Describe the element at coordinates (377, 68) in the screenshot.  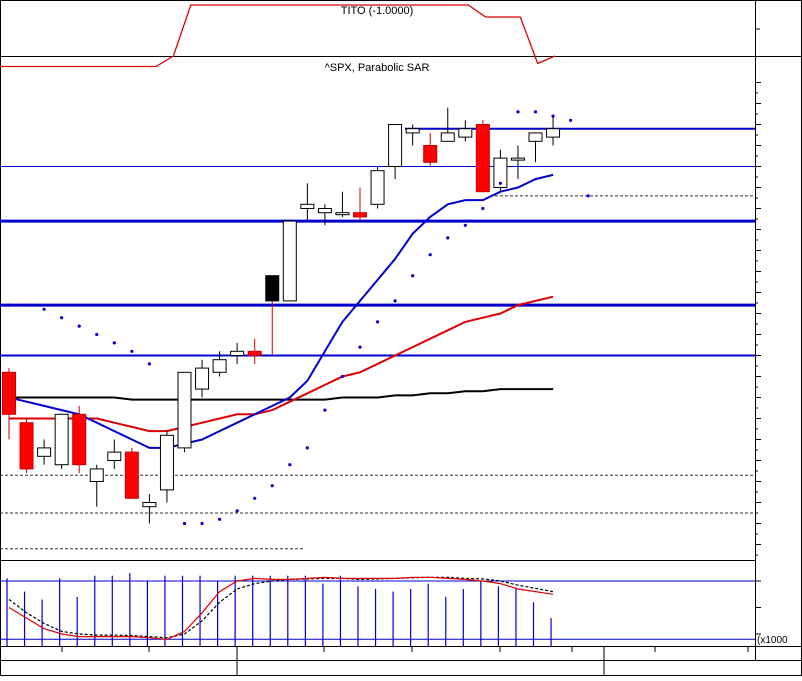
I see `price-title: ^SPX, Parabolic SAR` at that location.